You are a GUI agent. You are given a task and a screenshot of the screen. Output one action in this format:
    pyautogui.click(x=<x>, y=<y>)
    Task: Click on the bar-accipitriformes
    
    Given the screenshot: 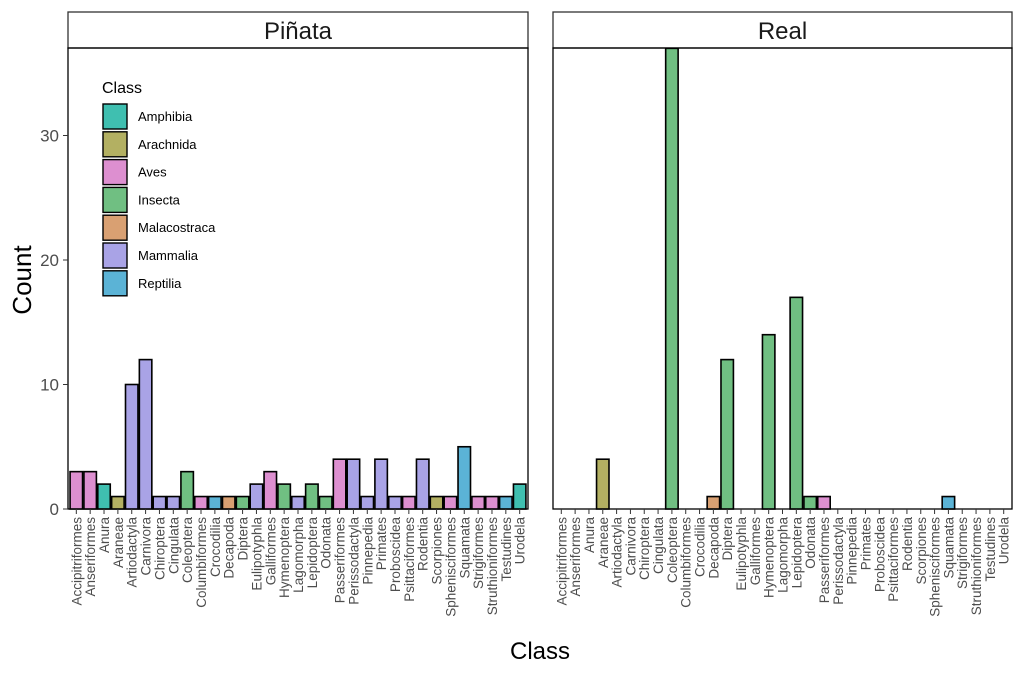 What is the action you would take?
    pyautogui.click(x=76, y=490)
    